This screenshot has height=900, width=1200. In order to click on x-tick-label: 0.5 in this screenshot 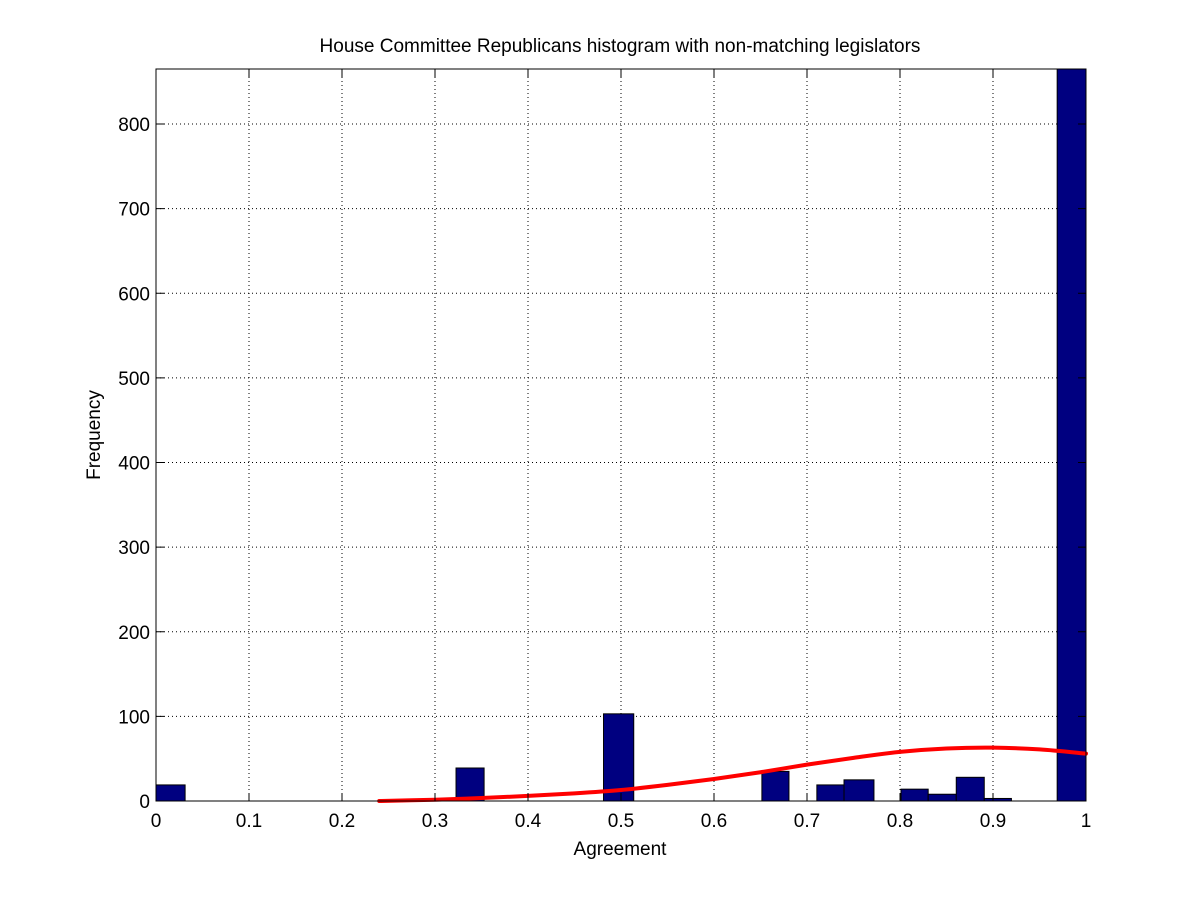, I will do `click(621, 821)`.